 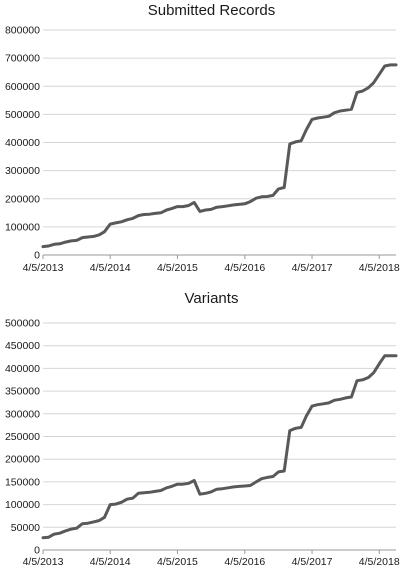 I want to click on y-tick-label: 450000, so click(x=22, y=346).